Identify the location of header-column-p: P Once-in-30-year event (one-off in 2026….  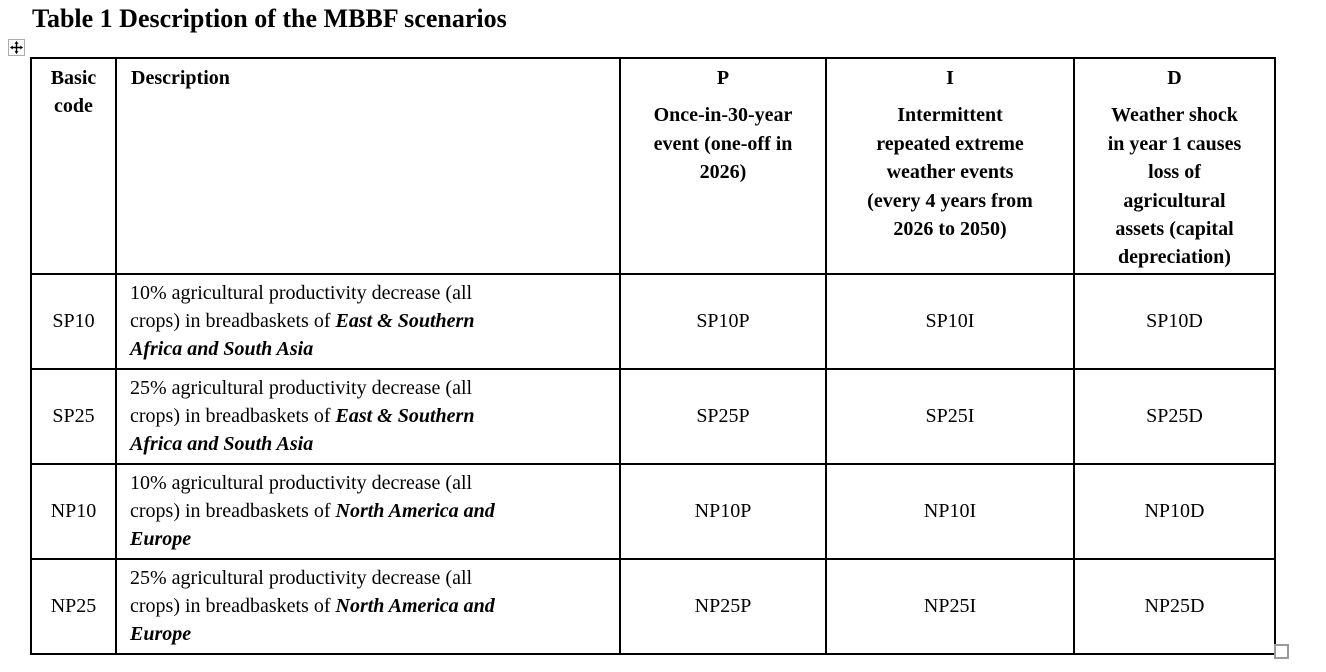
(723, 166).